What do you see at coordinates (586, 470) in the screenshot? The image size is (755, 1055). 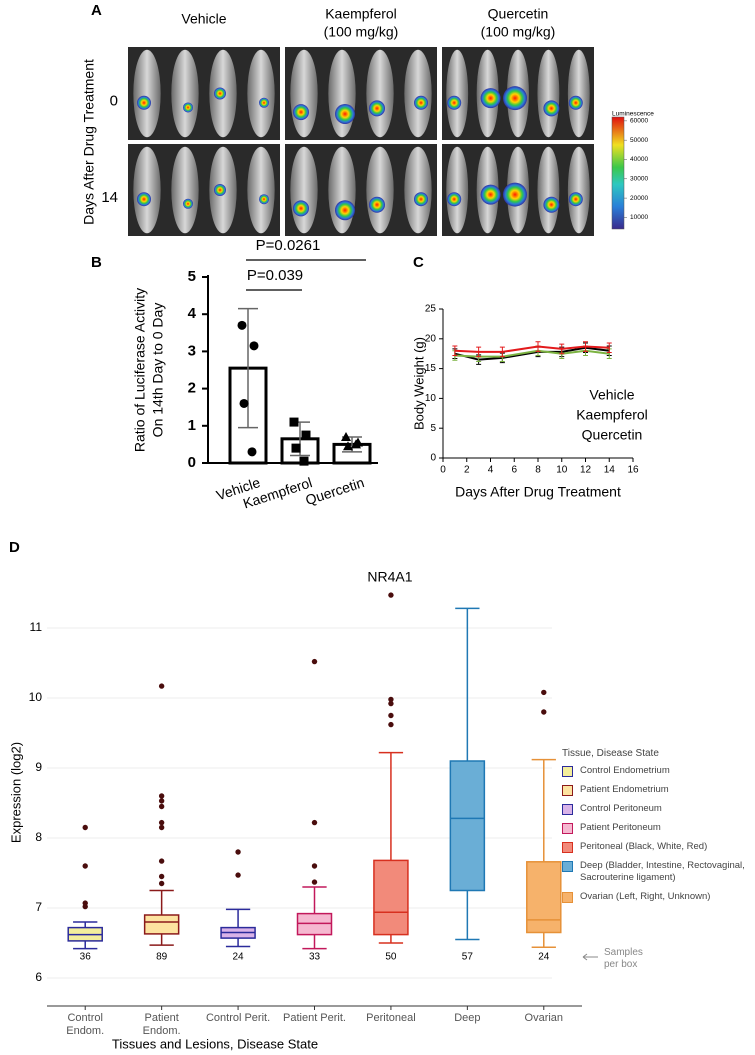 I see `x-tick-label: 12` at bounding box center [586, 470].